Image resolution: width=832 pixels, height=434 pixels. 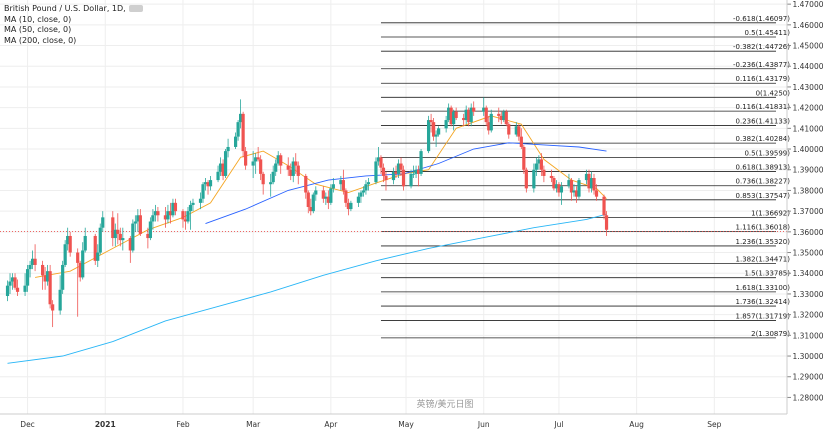 What do you see at coordinates (38, 19) in the screenshot?
I see `indicator-ma10: MA (10, close, 0)` at bounding box center [38, 19].